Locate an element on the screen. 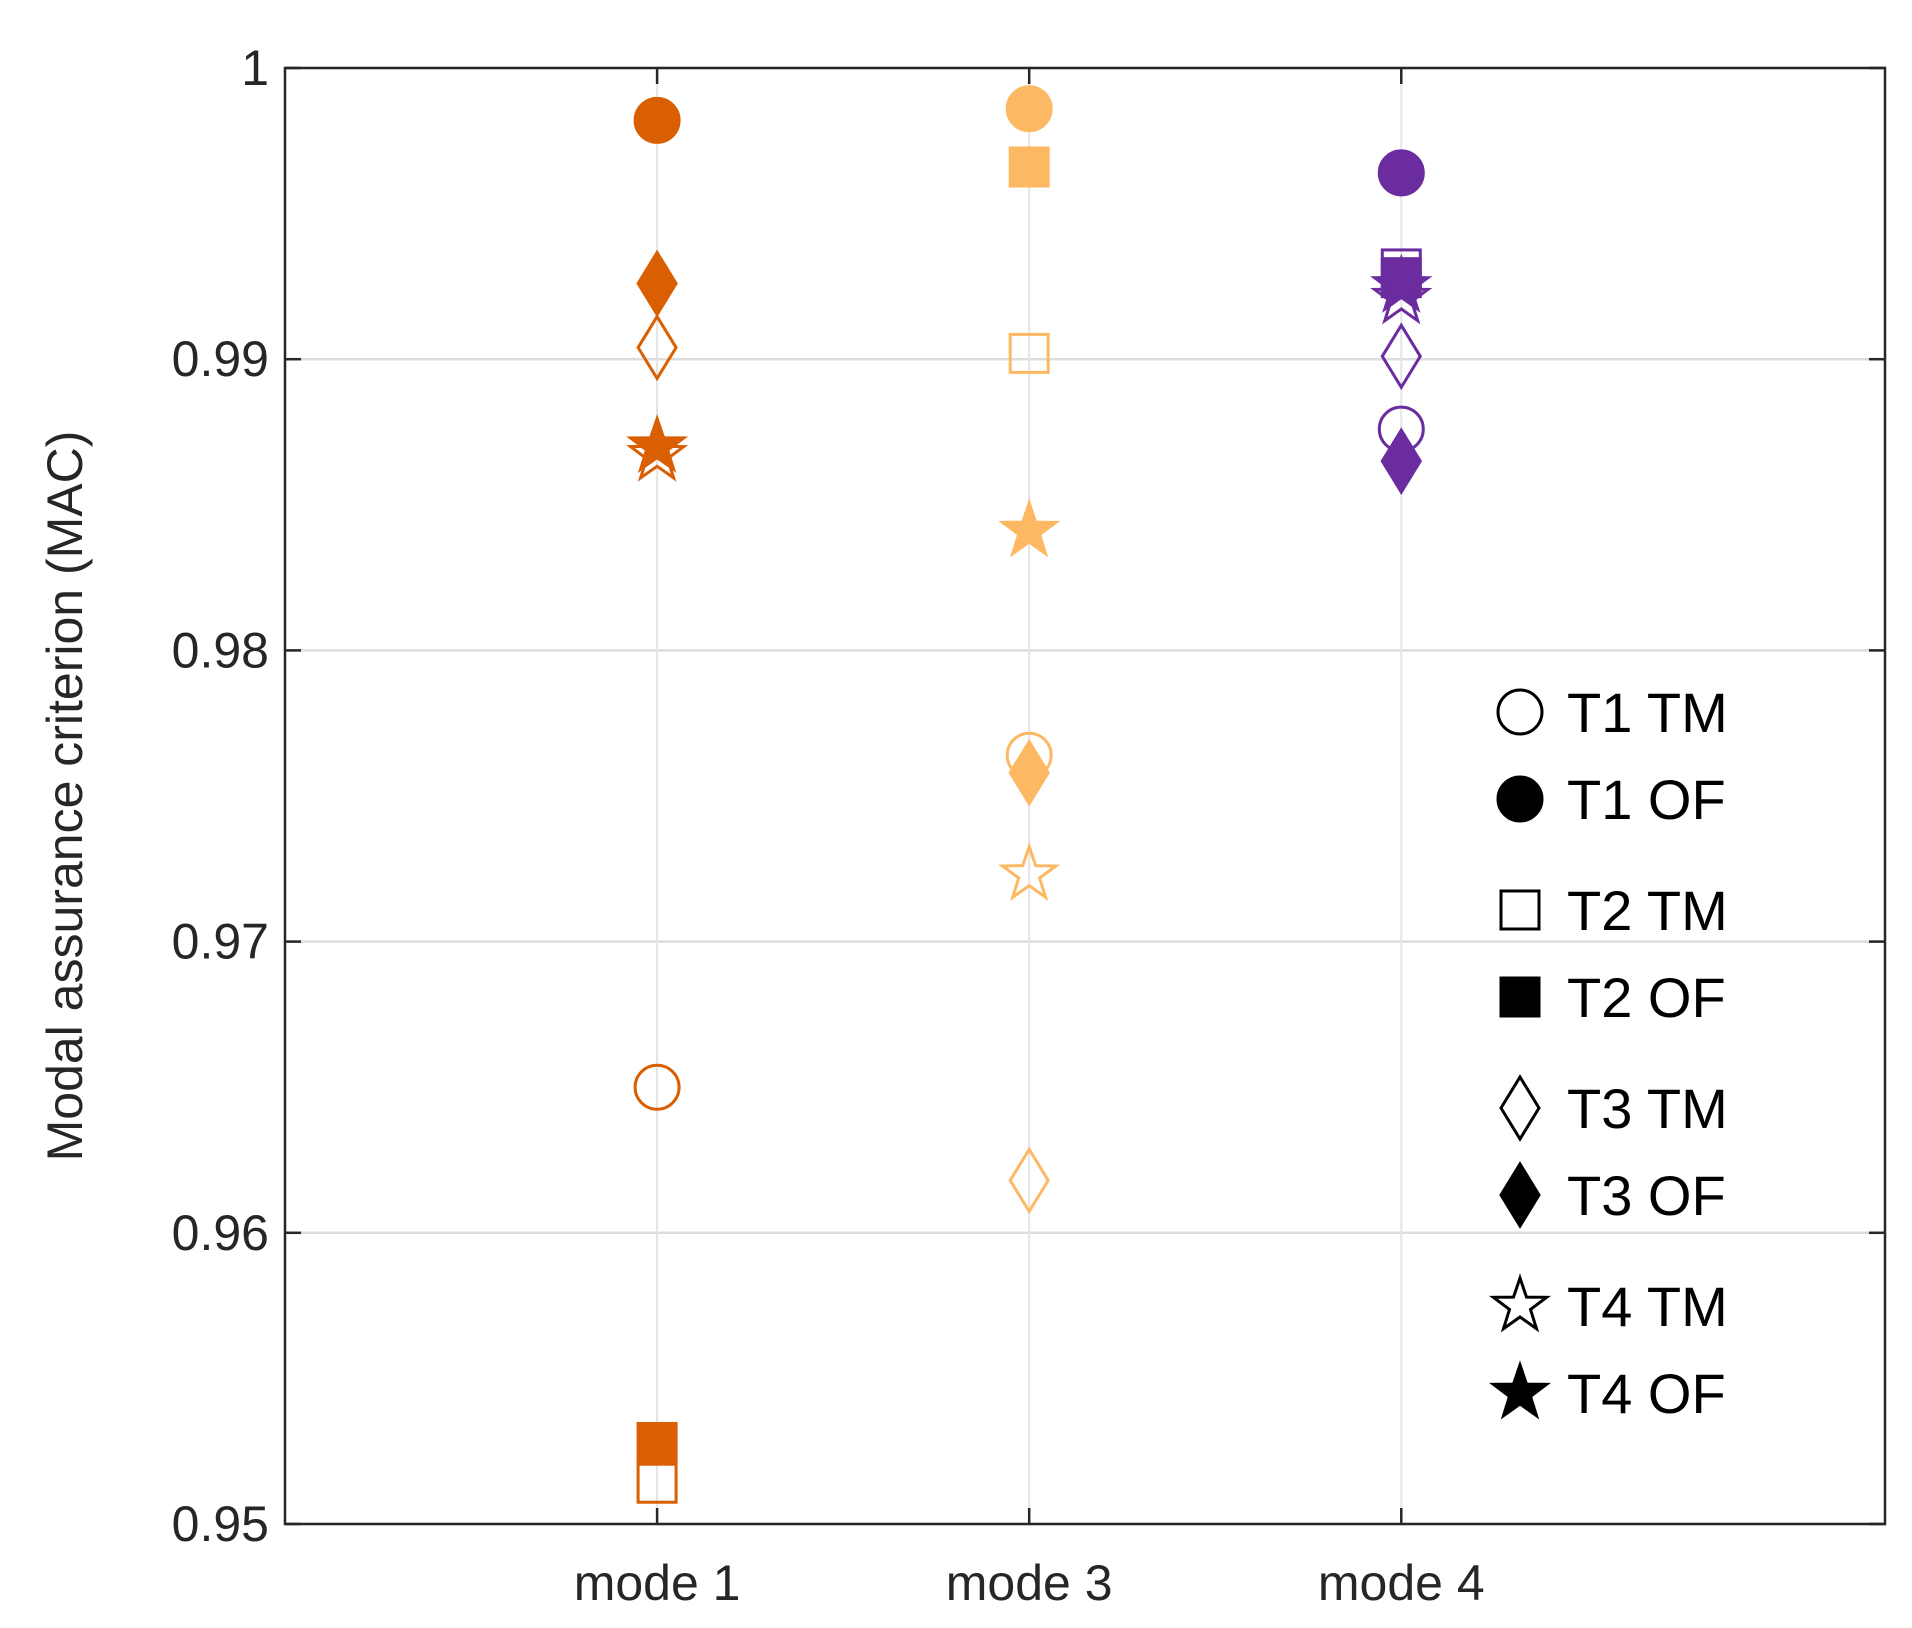 The height and width of the screenshot is (1628, 1912). legend-marker-square-open is located at coordinates (1520, 910).